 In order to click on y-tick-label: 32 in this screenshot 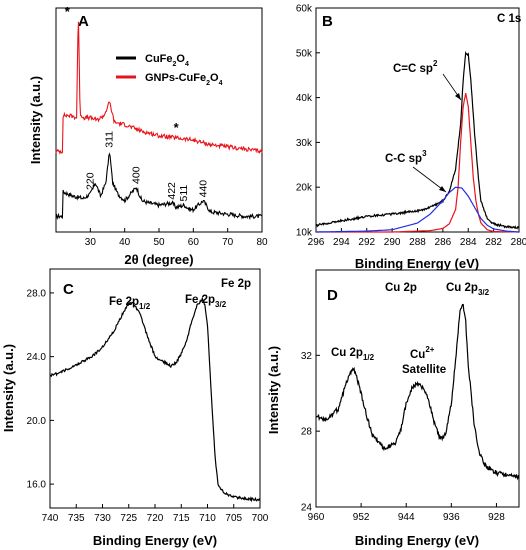, I will do `click(307, 356)`.